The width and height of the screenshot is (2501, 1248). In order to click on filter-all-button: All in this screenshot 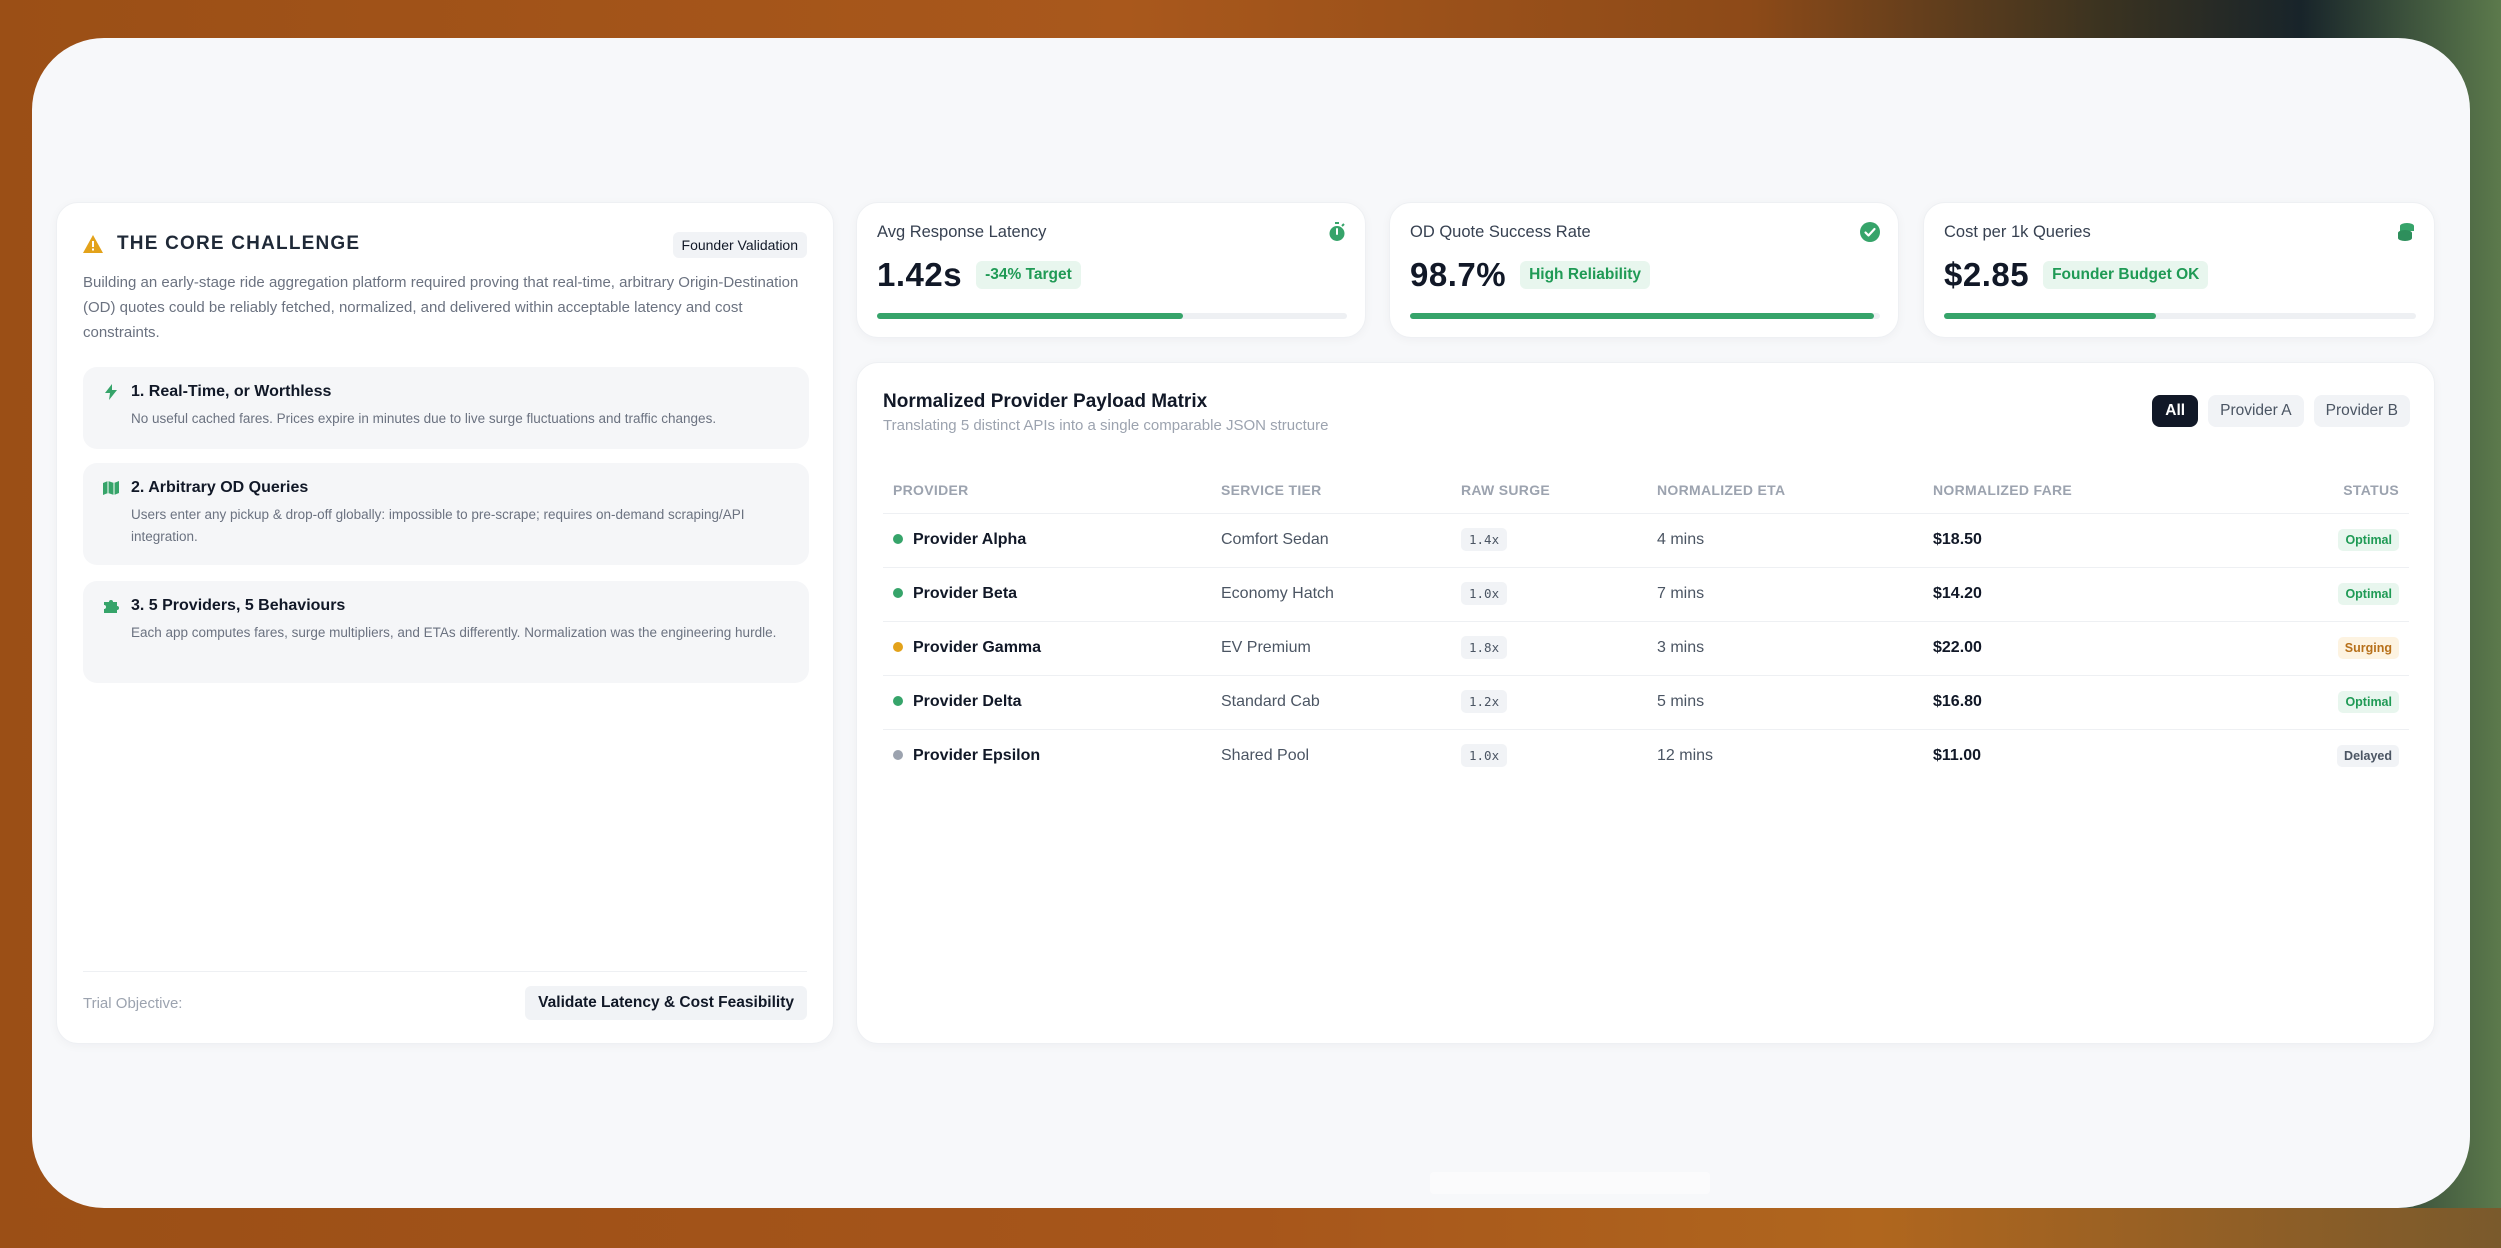, I will do `click(2175, 411)`.